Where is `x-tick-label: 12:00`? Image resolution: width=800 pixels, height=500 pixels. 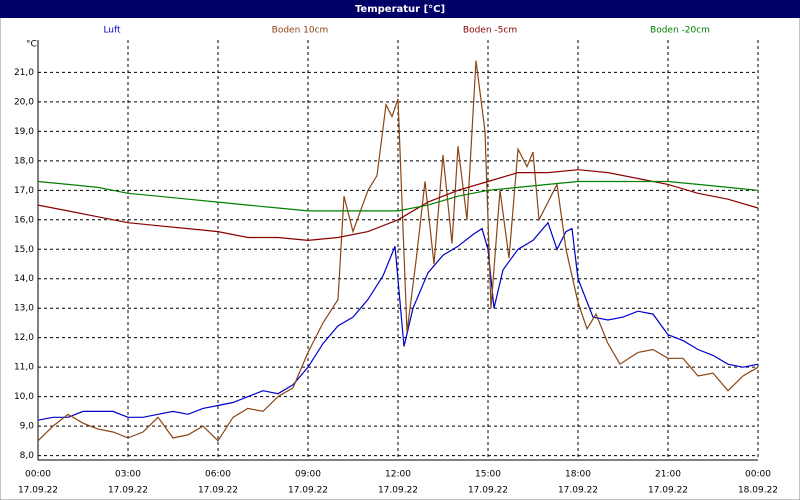 x-tick-label: 12:00 is located at coordinates (398, 475).